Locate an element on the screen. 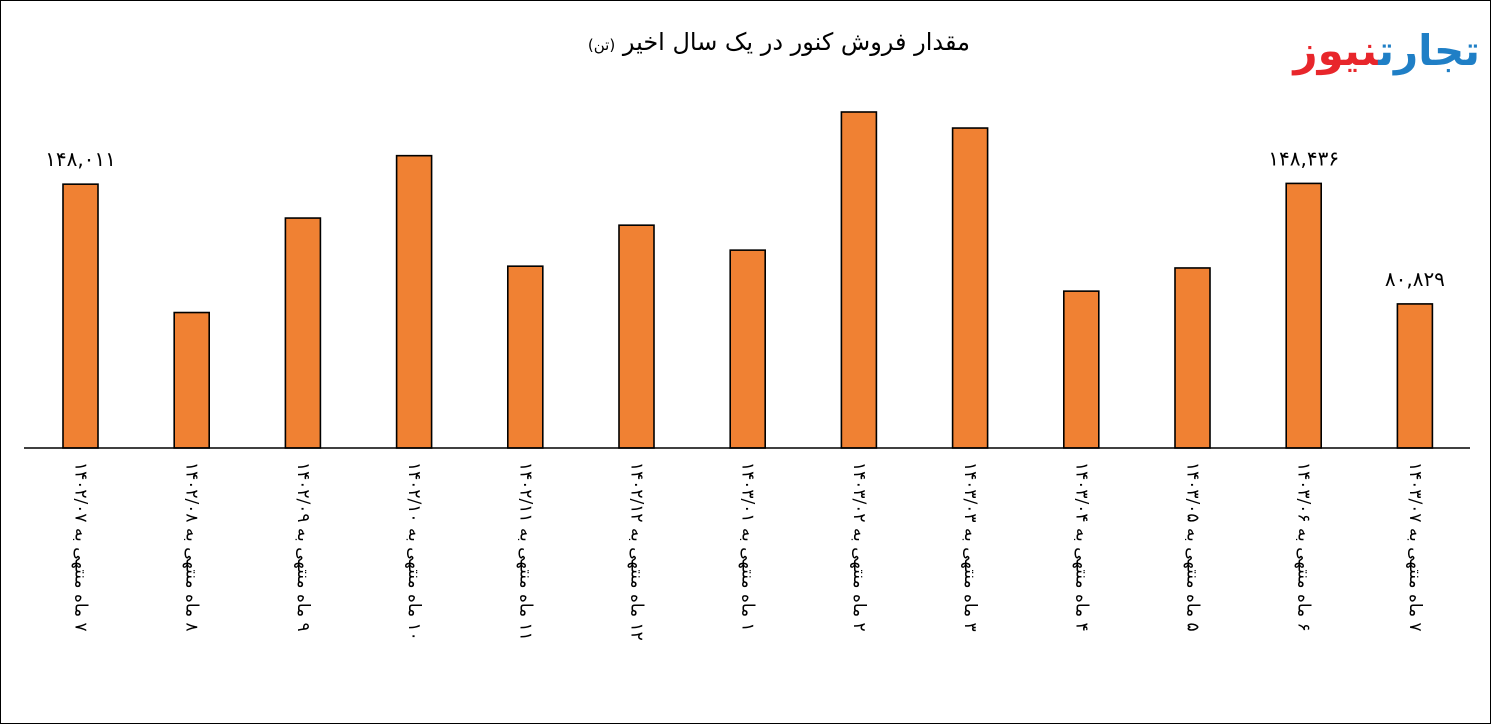 The height and width of the screenshot is (724, 1491). chart-title-text: مقدار فروش کنور در یک سال اخیر is located at coordinates (796, 42).